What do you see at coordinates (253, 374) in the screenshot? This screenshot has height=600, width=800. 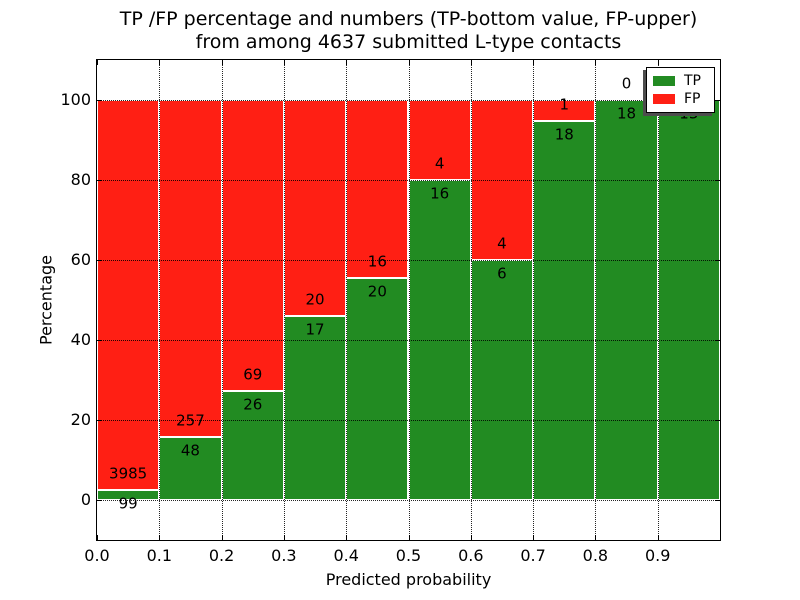 I see `bar-count-label-fp: 69` at bounding box center [253, 374].